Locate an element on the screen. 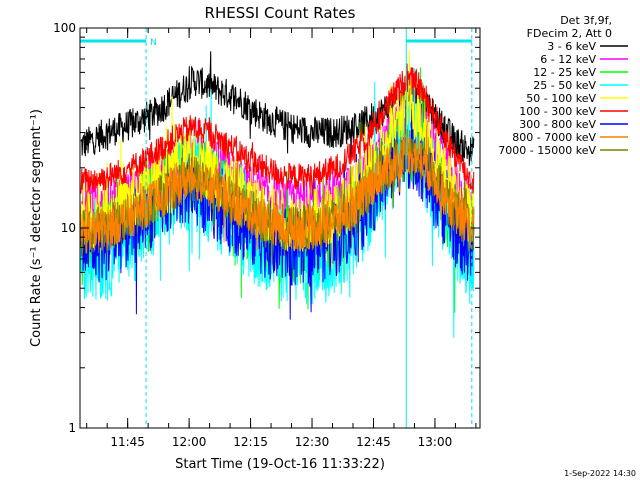 The height and width of the screenshot is (480, 640). x-tick-label: 12:45 is located at coordinates (373, 442).